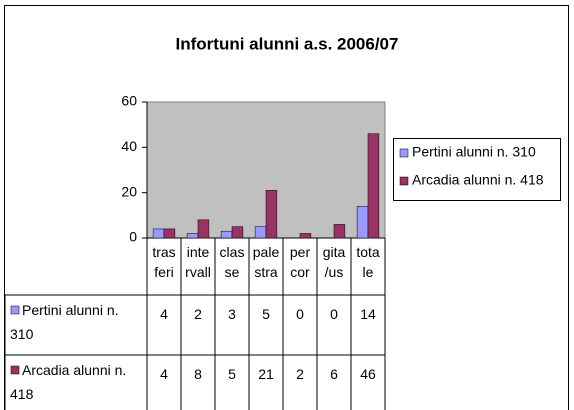  Describe the element at coordinates (129, 146) in the screenshot. I see `y-tick-label: 40` at that location.